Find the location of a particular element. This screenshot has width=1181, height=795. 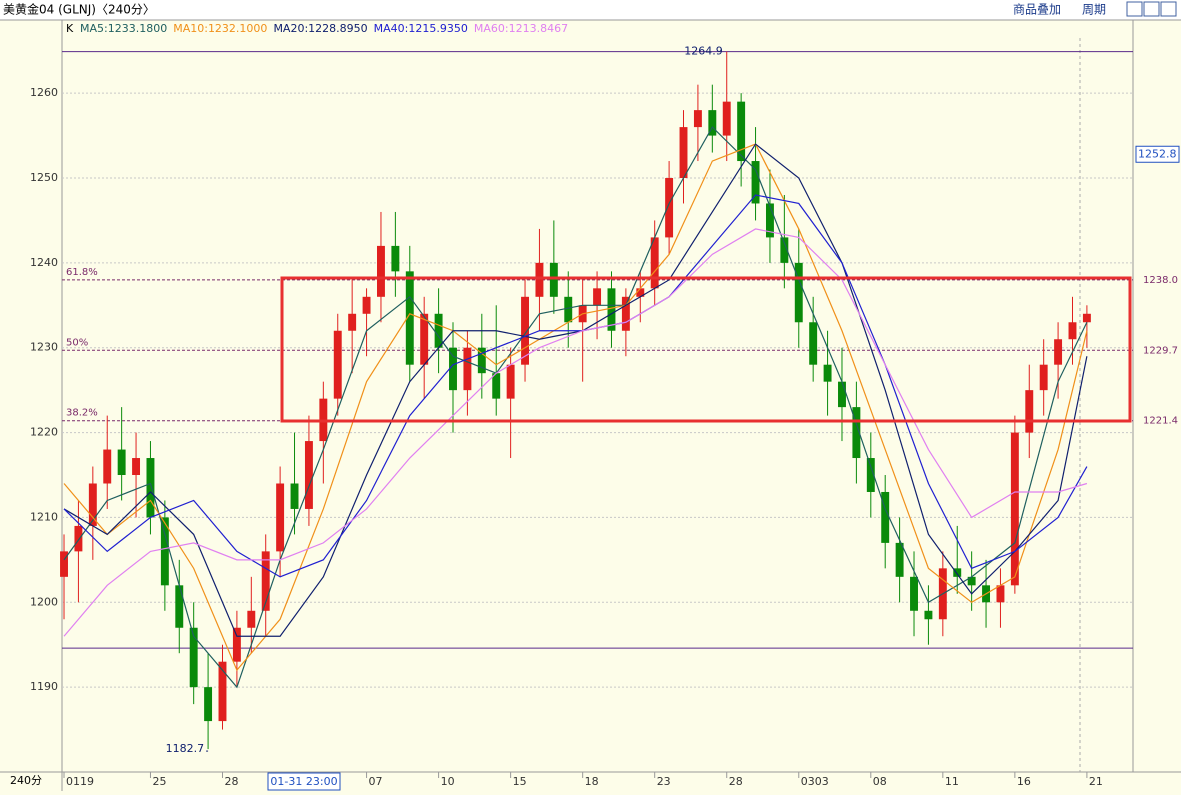

period-button: 周期 is located at coordinates (1094, 10).